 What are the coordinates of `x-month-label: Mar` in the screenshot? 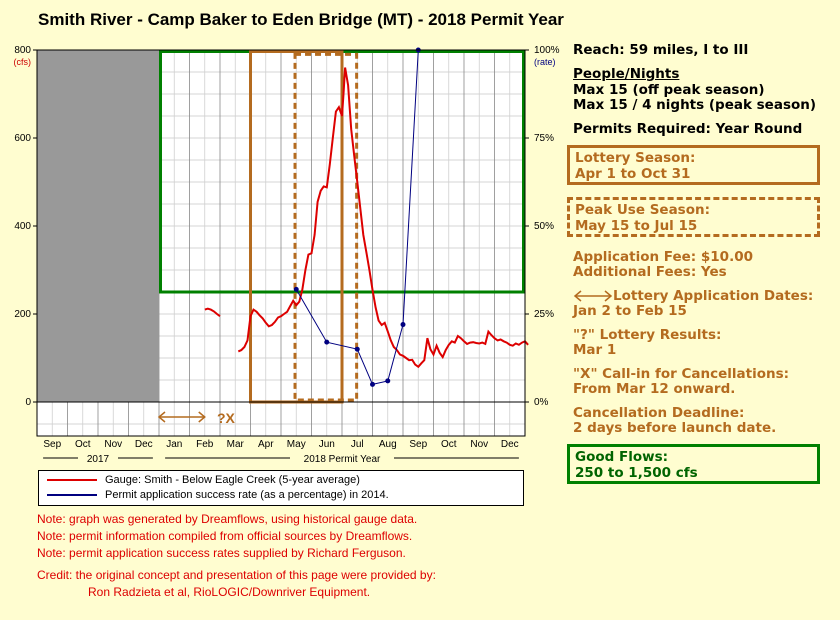 It's located at (236, 444).